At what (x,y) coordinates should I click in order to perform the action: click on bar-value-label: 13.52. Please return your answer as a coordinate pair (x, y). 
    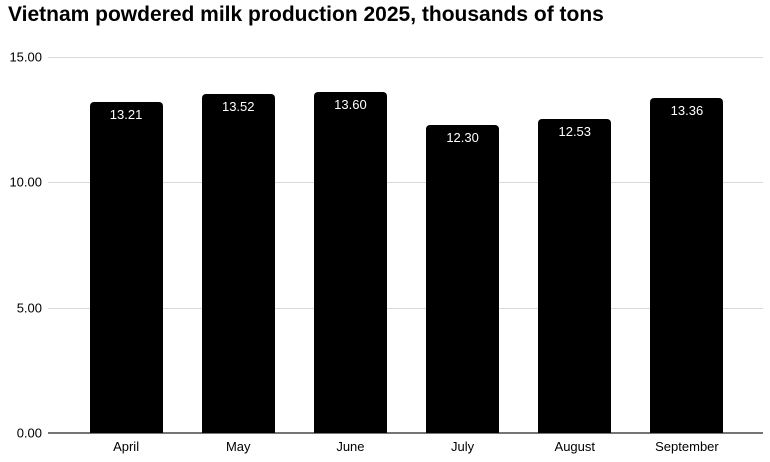
    Looking at the image, I should click on (238, 107).